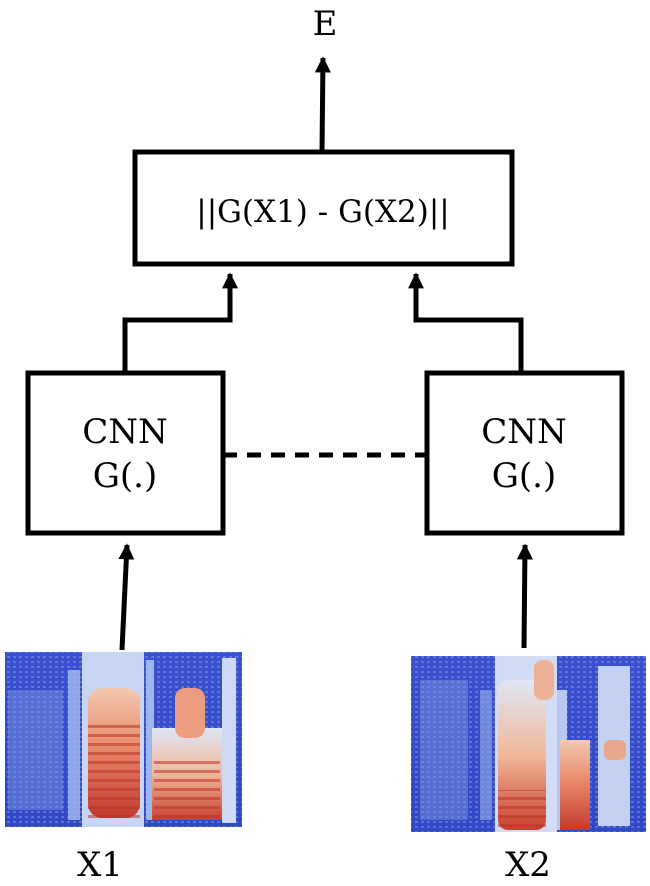 The height and width of the screenshot is (886, 650). Describe the element at coordinates (524, 432) in the screenshot. I see `cnn-right-line1: CNN` at that location.